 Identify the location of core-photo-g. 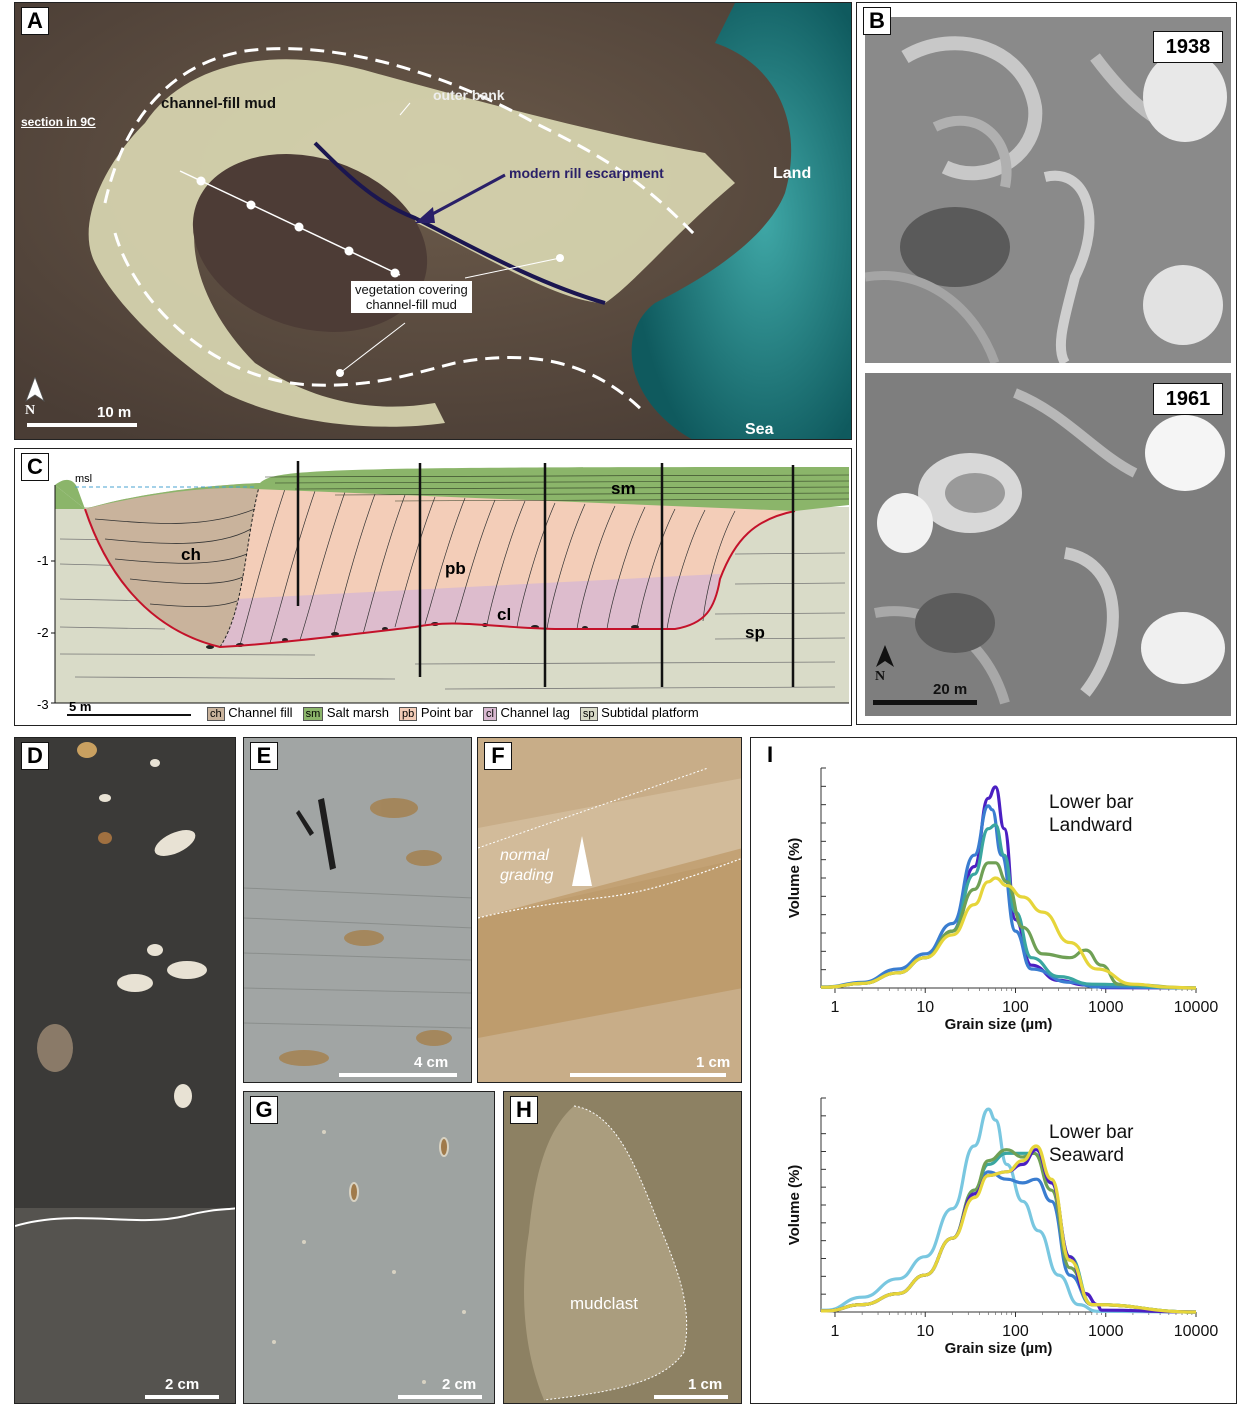
(369, 1247).